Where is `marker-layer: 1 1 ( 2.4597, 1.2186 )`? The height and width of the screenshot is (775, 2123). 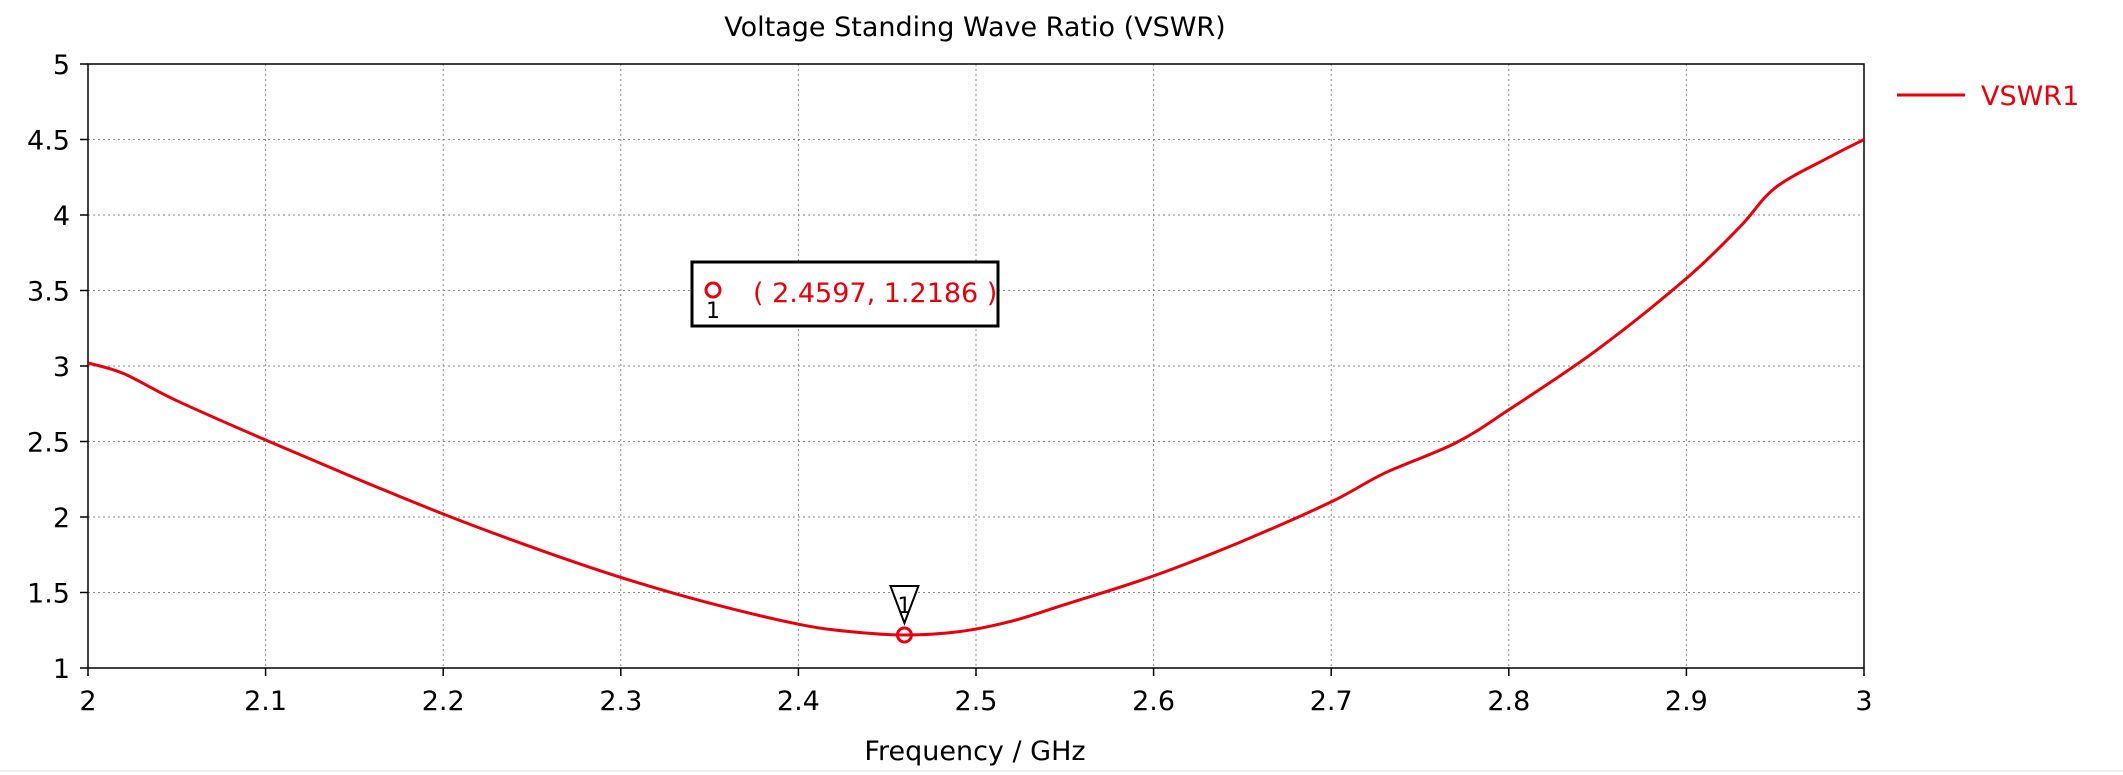 marker-layer: 1 1 ( 2.4597, 1.2186 ) is located at coordinates (845, 452).